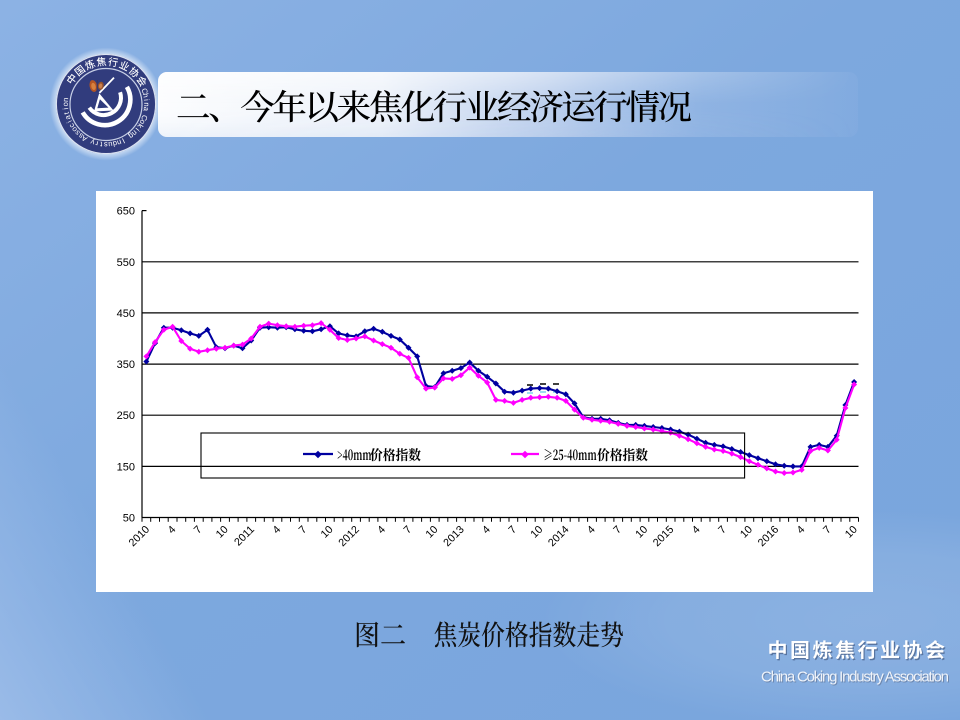  Describe the element at coordinates (72, 126) in the screenshot. I see `svg-text: c` at that location.